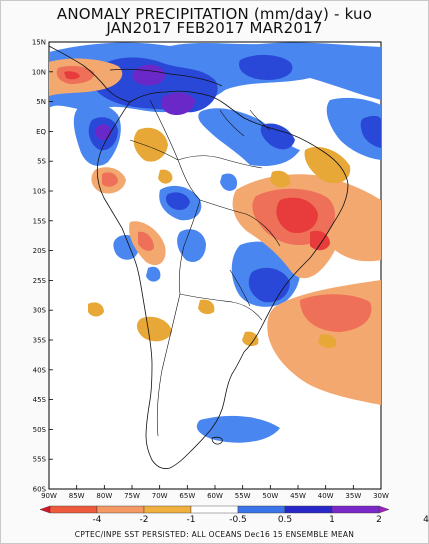 The height and width of the screenshot is (544, 429). Describe the element at coordinates (353, 496) in the screenshot. I see `lon-label: 35W` at that location.